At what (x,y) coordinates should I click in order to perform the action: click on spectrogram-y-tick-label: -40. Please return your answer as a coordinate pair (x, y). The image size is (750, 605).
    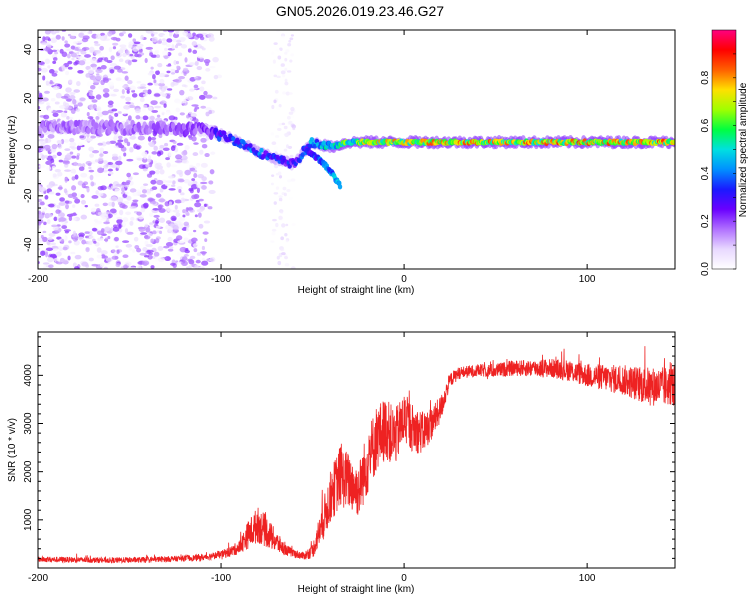
    Looking at the image, I should click on (28, 244).